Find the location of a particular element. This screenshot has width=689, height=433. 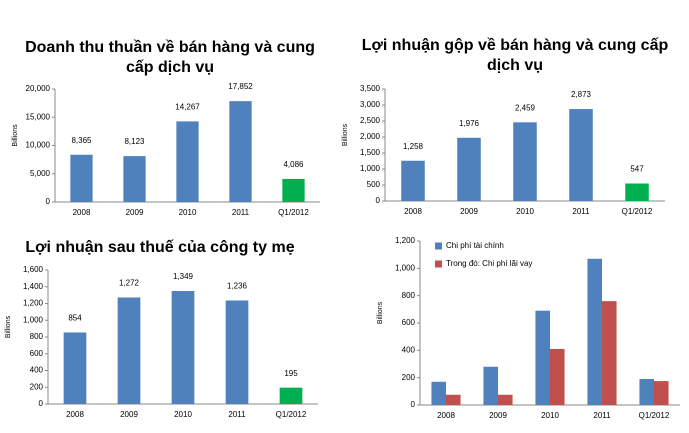

value-label: 1,976 is located at coordinates (469, 123).